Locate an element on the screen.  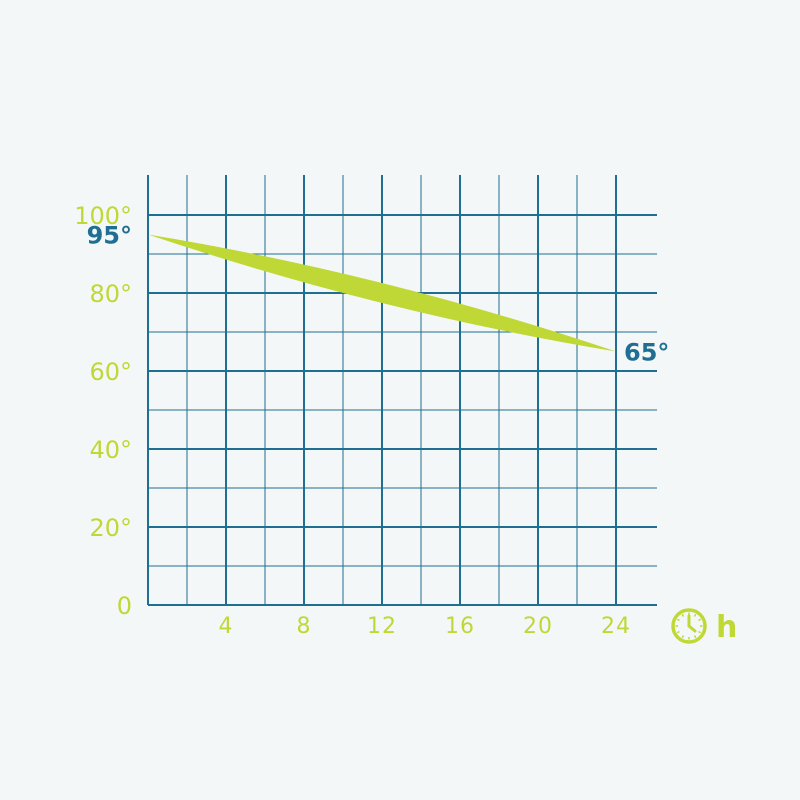
x-axis-unit: h is located at coordinates (704, 626).